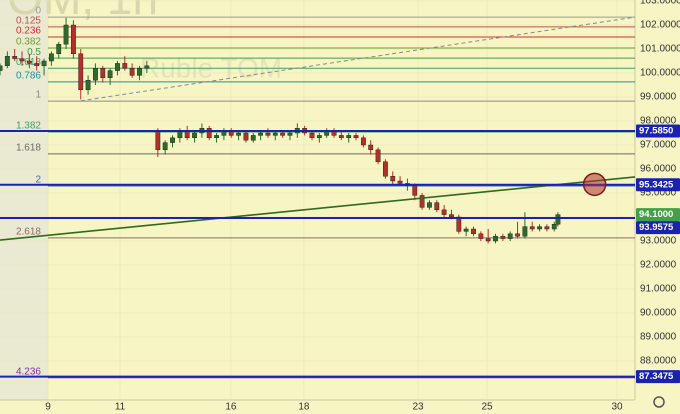 This screenshot has width=680, height=414. What do you see at coordinates (658, 337) in the screenshot?
I see `y-tick-label: 89.0000` at bounding box center [658, 337].